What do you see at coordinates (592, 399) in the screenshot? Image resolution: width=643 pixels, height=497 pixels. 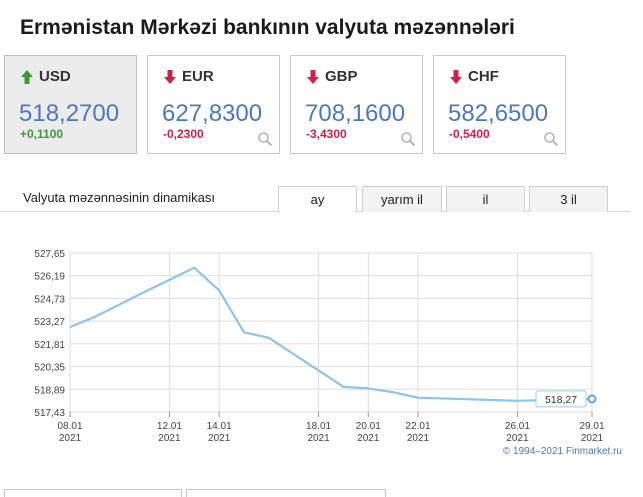 I see `last-point-marker` at bounding box center [592, 399].